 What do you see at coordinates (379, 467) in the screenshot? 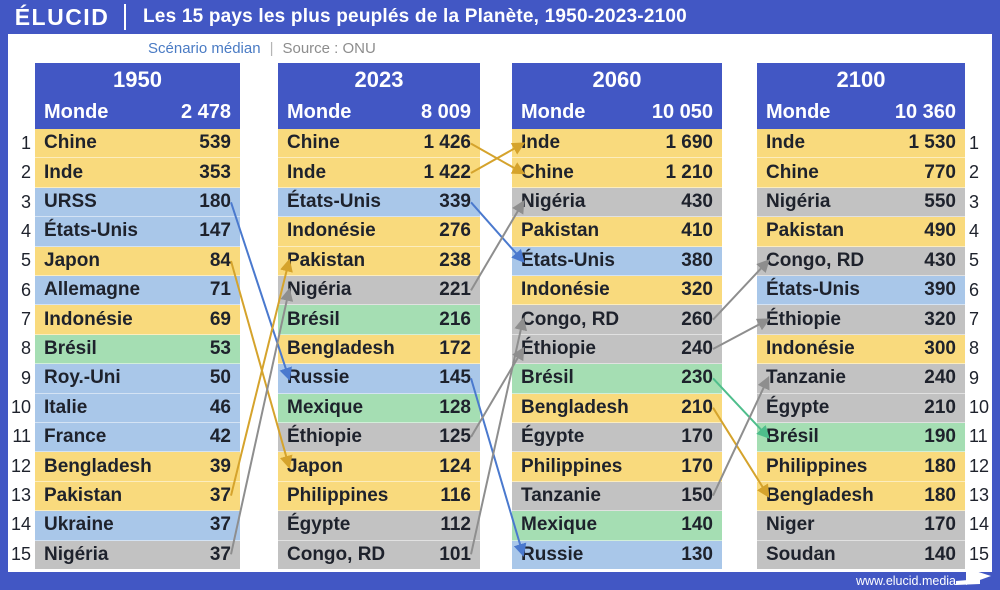
I see `country-row: Japon 124` at bounding box center [379, 467].